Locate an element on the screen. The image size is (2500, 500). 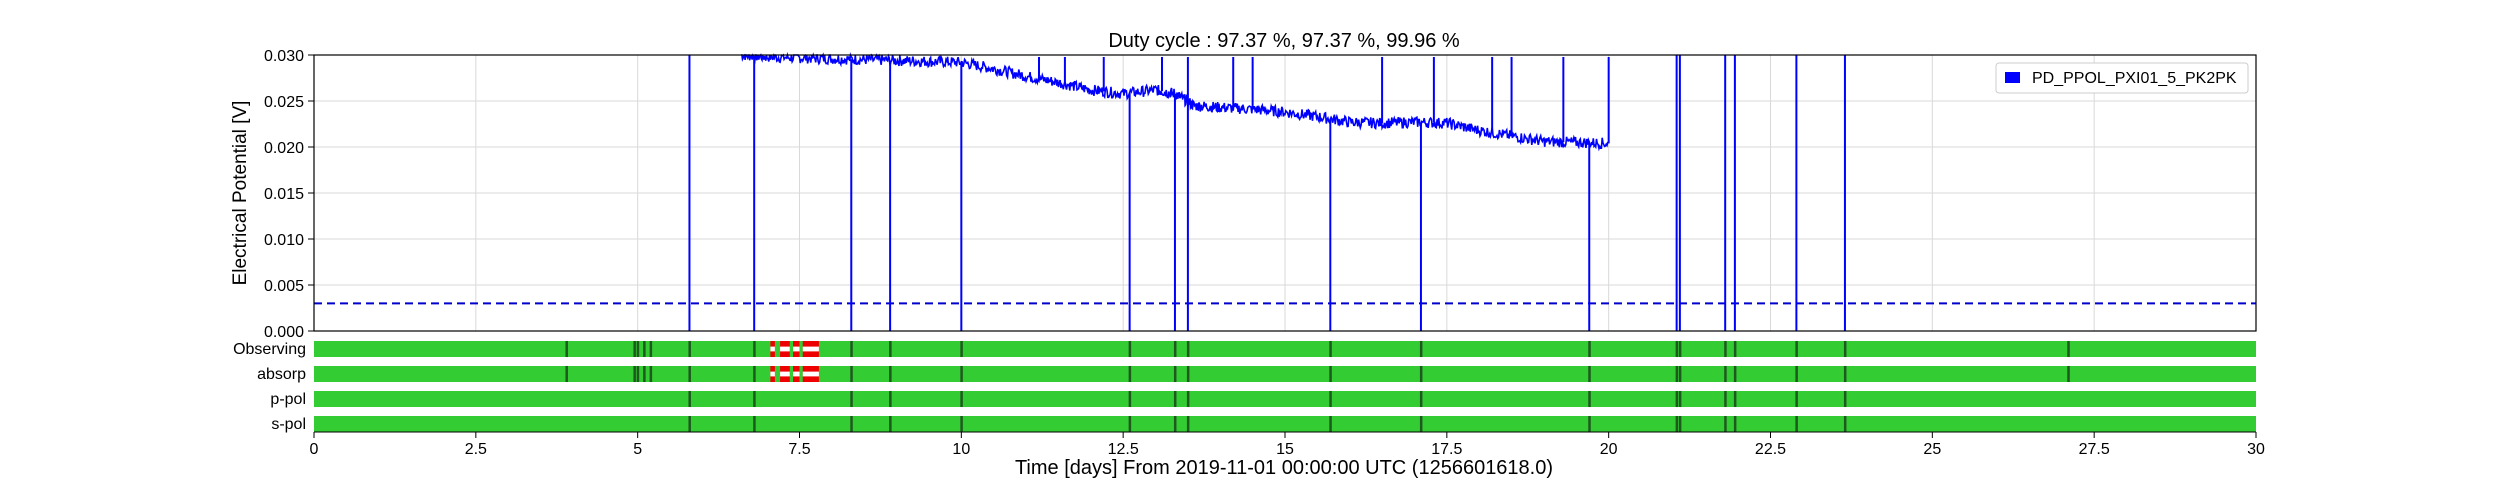
x-axis: 0 2.5 5 7.5 10 12.5 15 17.5 20 22.5 25 27.5 30 is located at coordinates (1287, 444).